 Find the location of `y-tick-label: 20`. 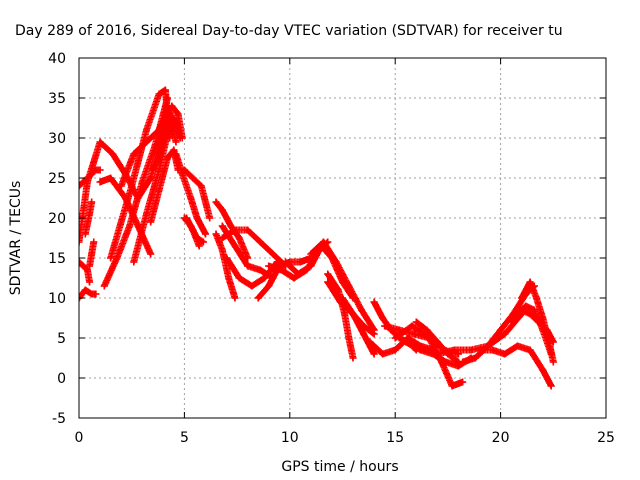

y-tick-label: 20 is located at coordinates (57, 219).